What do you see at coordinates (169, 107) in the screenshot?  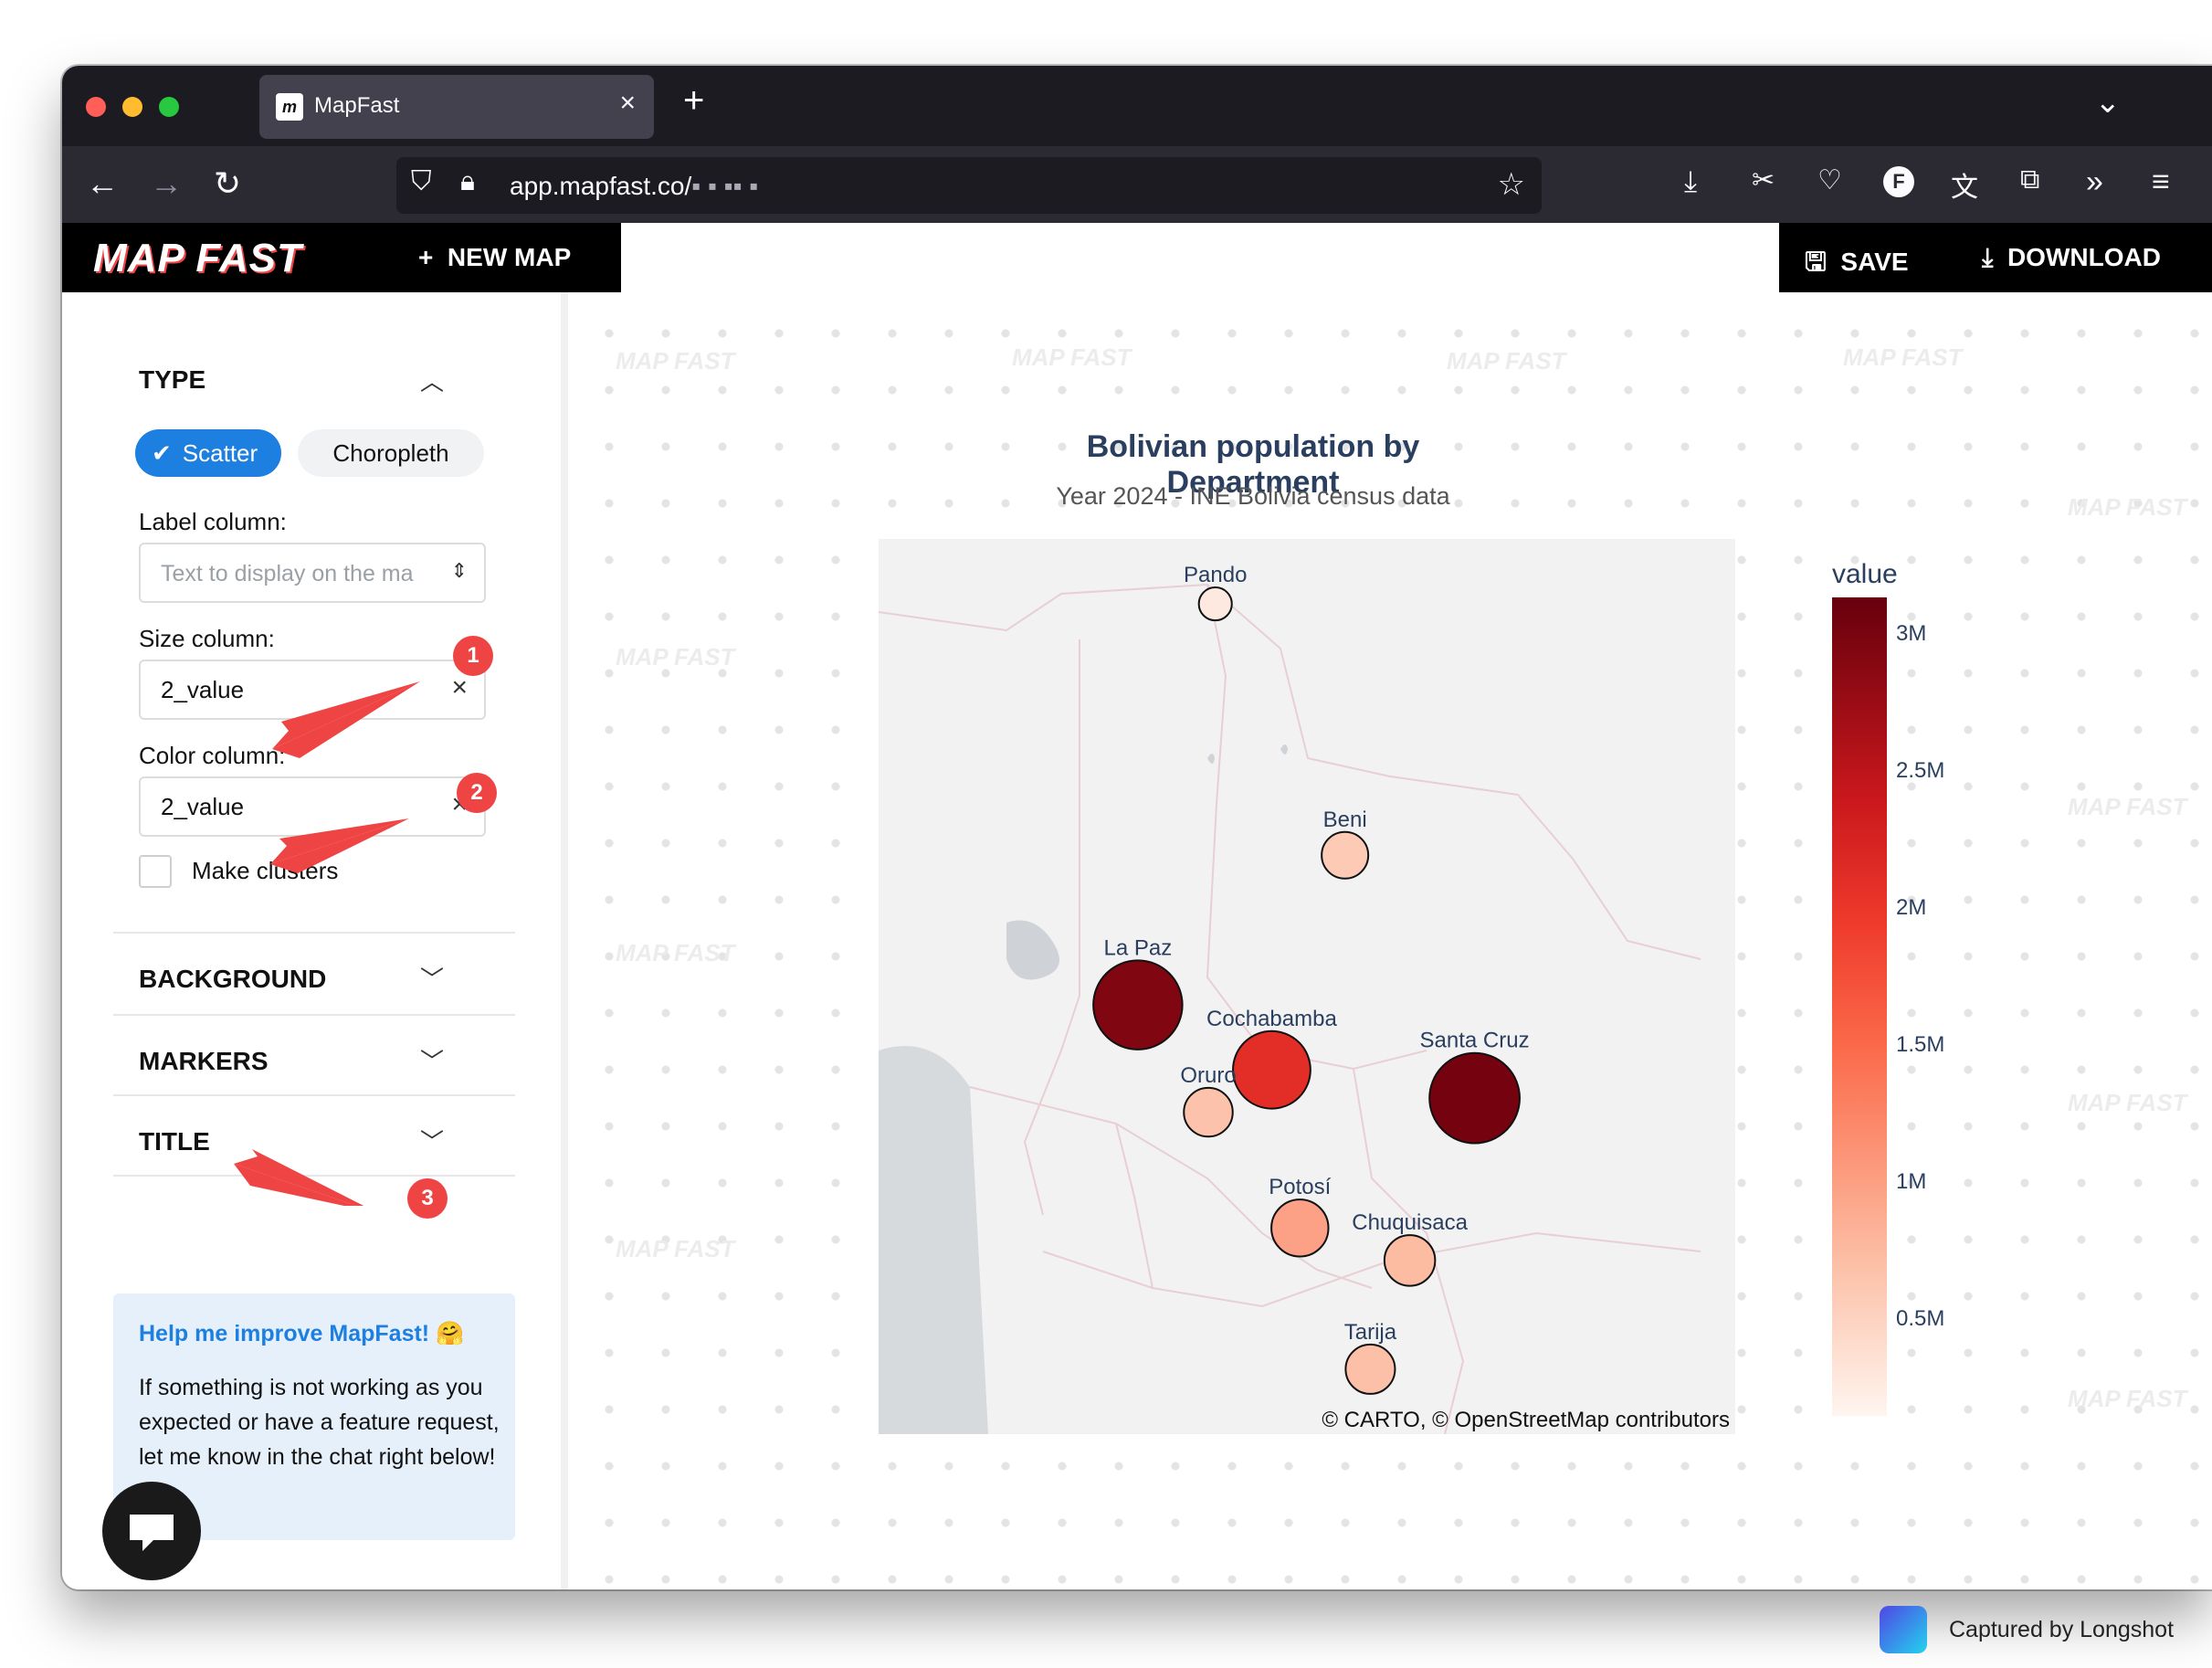 I see `maximize-window-button` at bounding box center [169, 107].